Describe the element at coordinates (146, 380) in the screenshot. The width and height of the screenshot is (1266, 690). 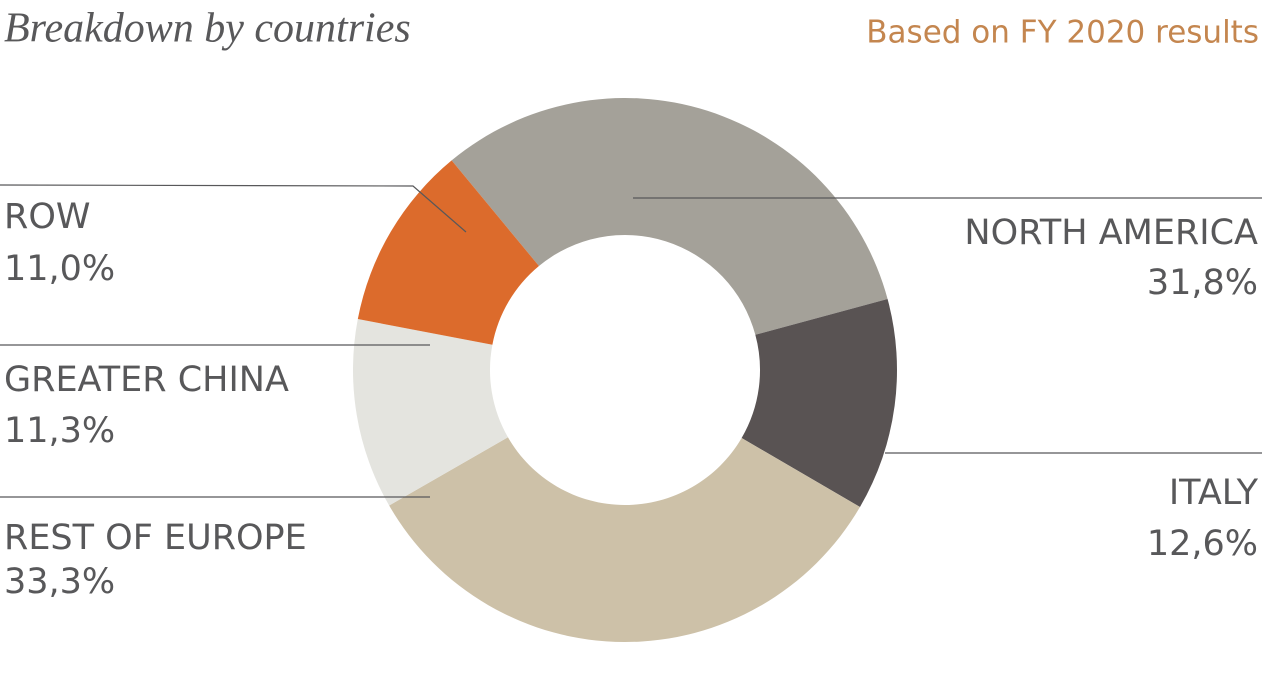
I see `category-label: GREATER CHINA` at that location.